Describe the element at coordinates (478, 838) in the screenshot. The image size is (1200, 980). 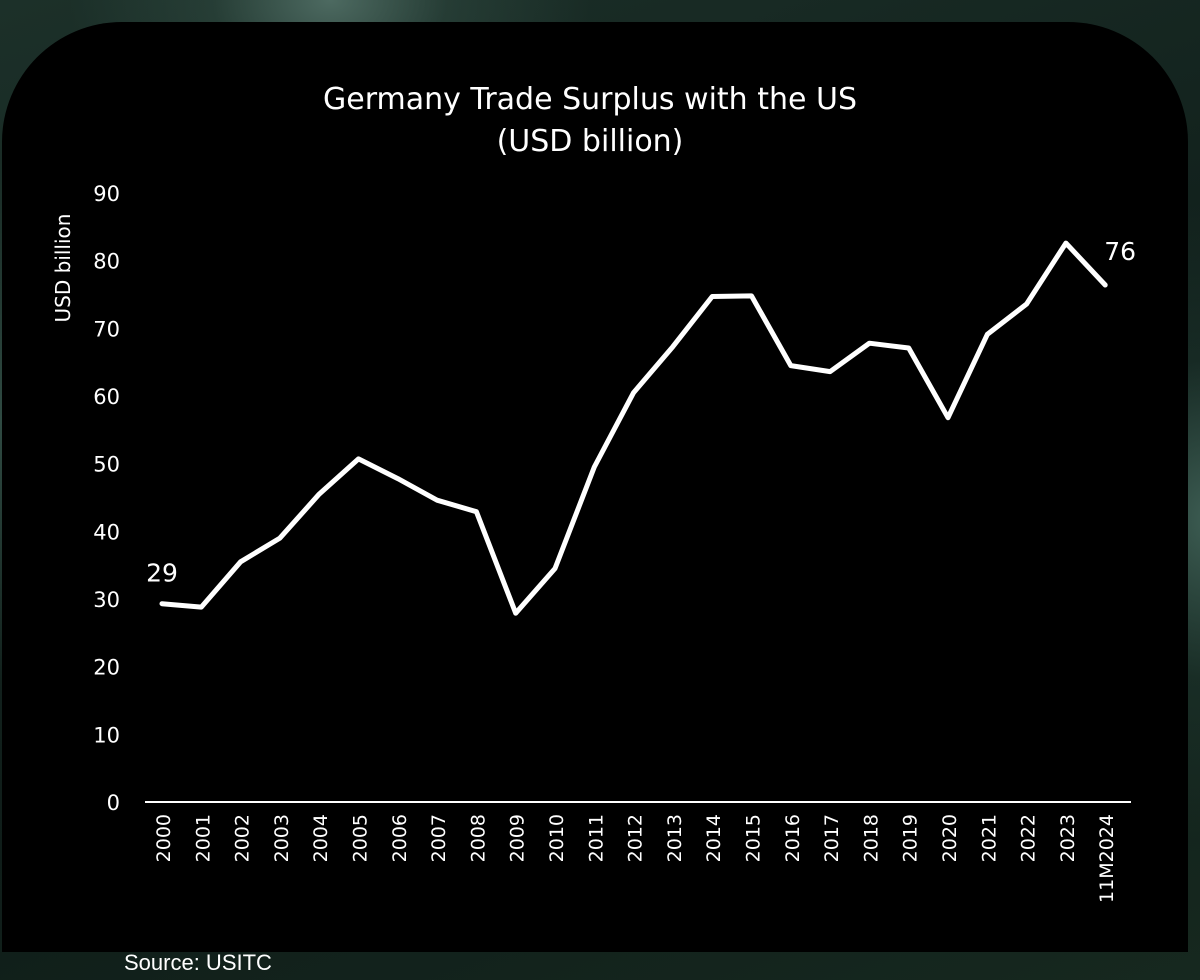
I see `x-tick-label: 2008` at that location.